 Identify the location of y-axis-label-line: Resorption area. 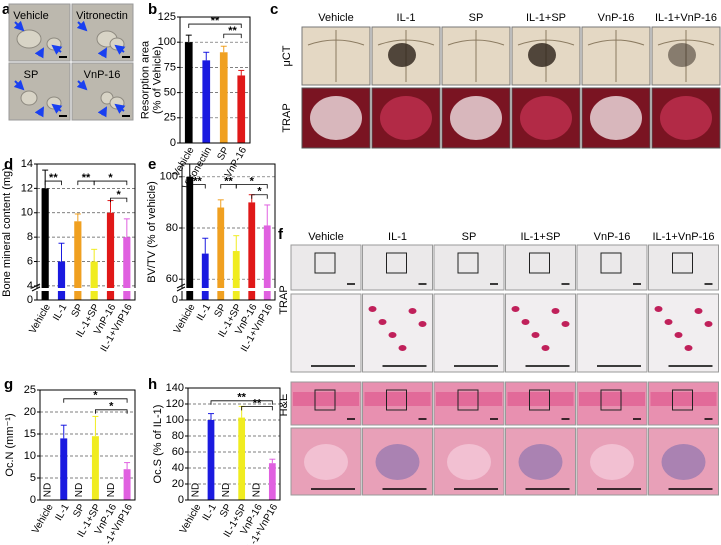
(146, 79).